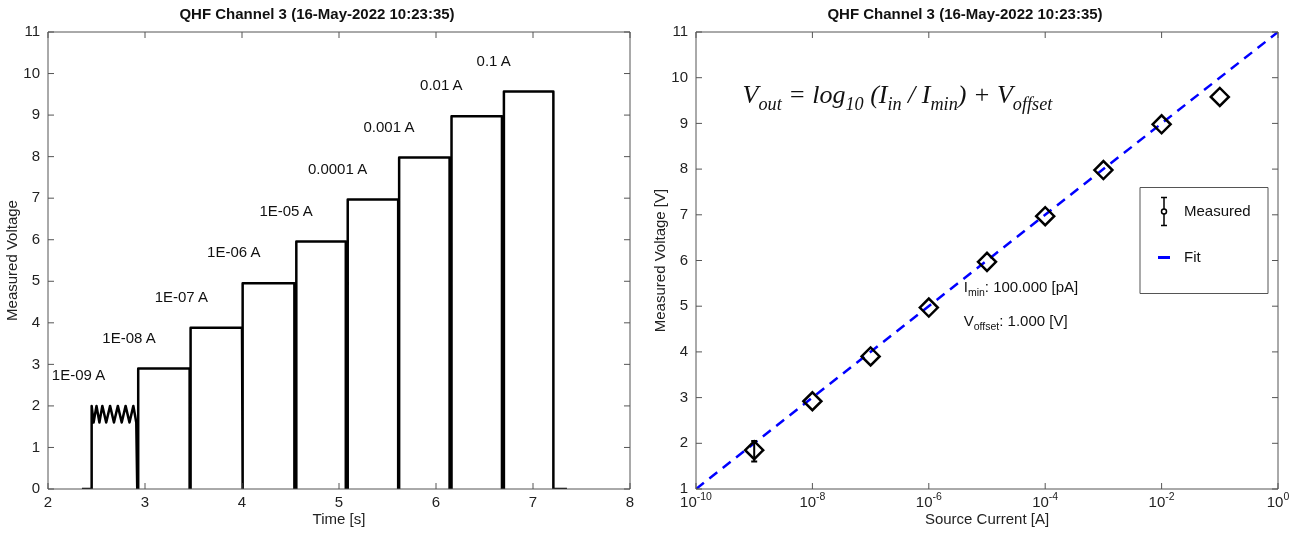  Describe the element at coordinates (35, 446) in the screenshot. I see `y-tick-label: 1` at that location.